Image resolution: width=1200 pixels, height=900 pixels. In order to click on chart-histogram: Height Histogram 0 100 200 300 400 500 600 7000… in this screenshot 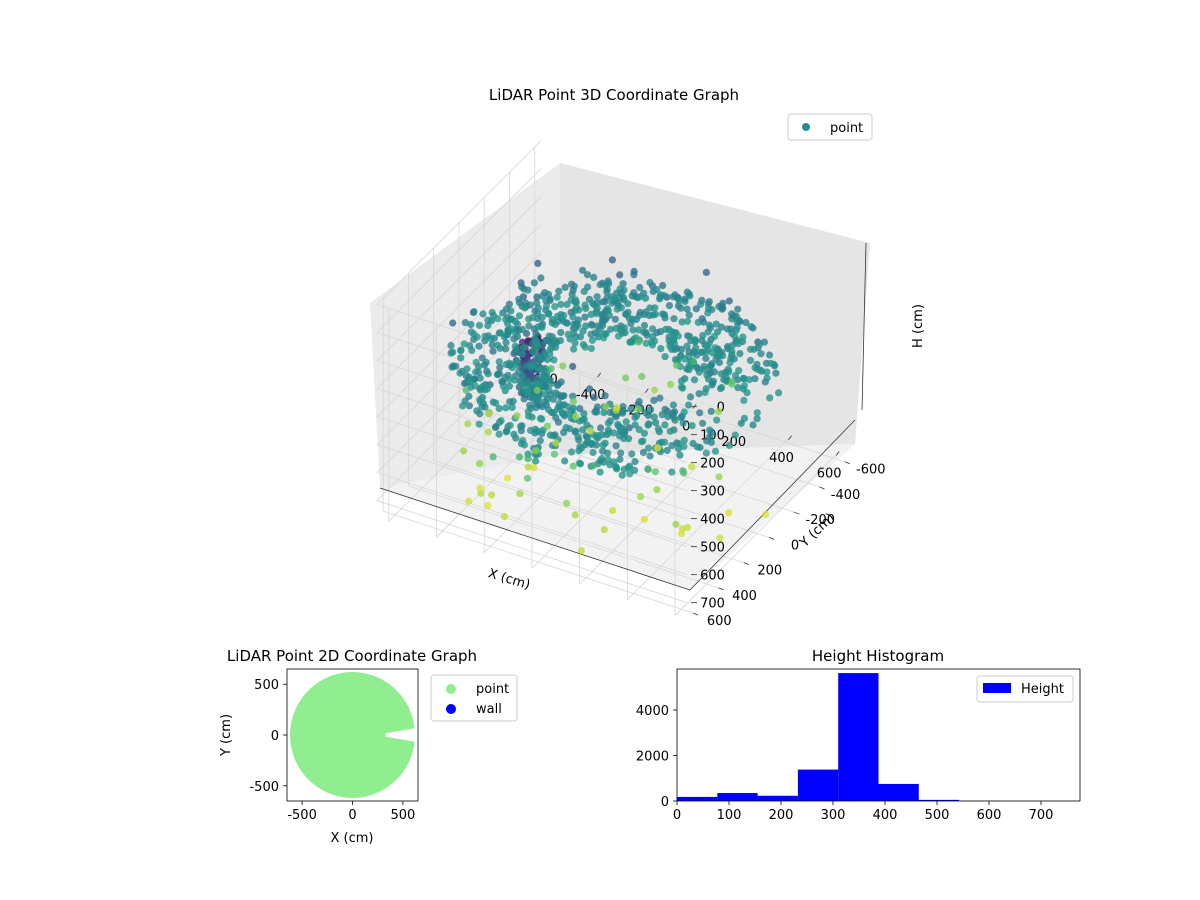, I will do `click(858, 735)`.